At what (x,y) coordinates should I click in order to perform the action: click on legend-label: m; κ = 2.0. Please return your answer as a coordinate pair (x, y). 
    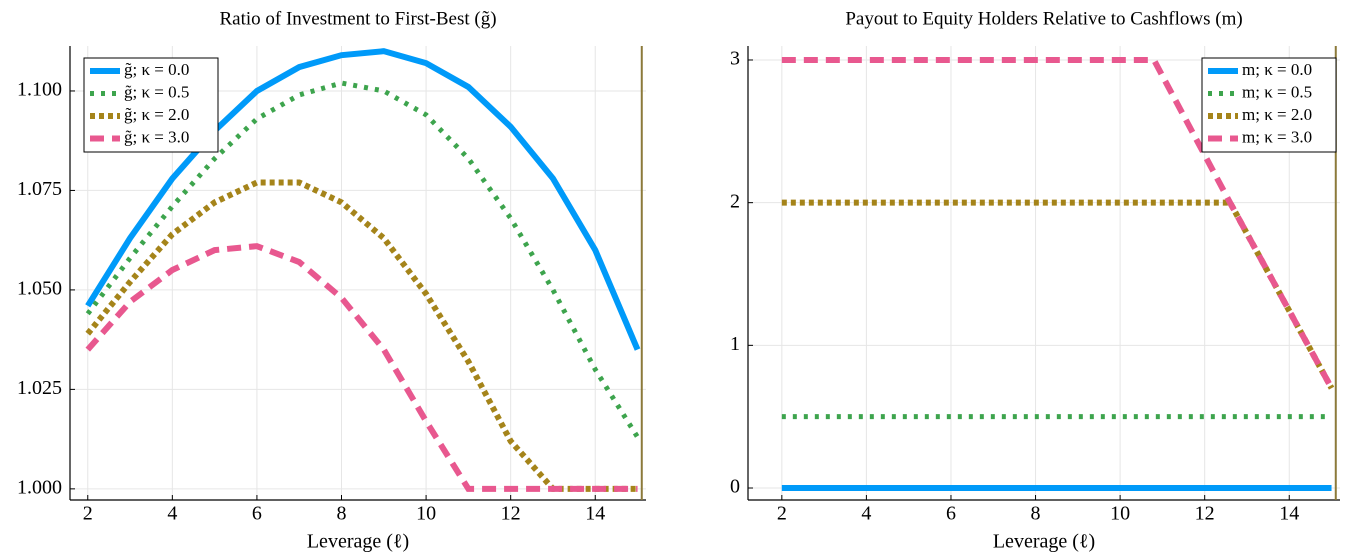
    Looking at the image, I should click on (1277, 114).